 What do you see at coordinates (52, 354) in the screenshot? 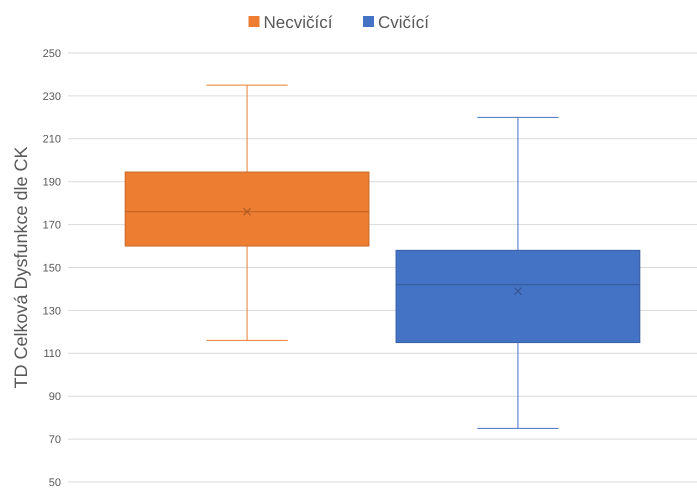
I see `y-tick-label: 110` at bounding box center [52, 354].